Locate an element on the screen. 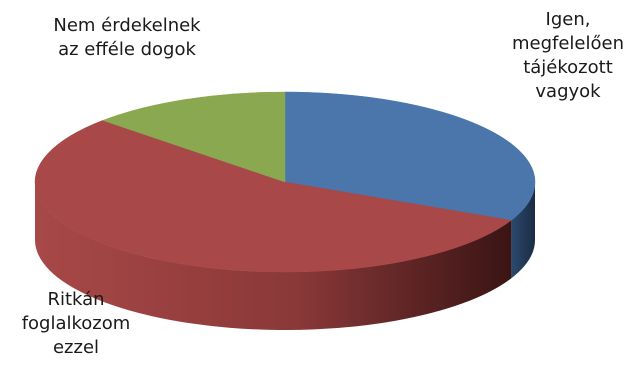 The height and width of the screenshot is (372, 642). slice-label-line: ezzel is located at coordinates (76, 347).